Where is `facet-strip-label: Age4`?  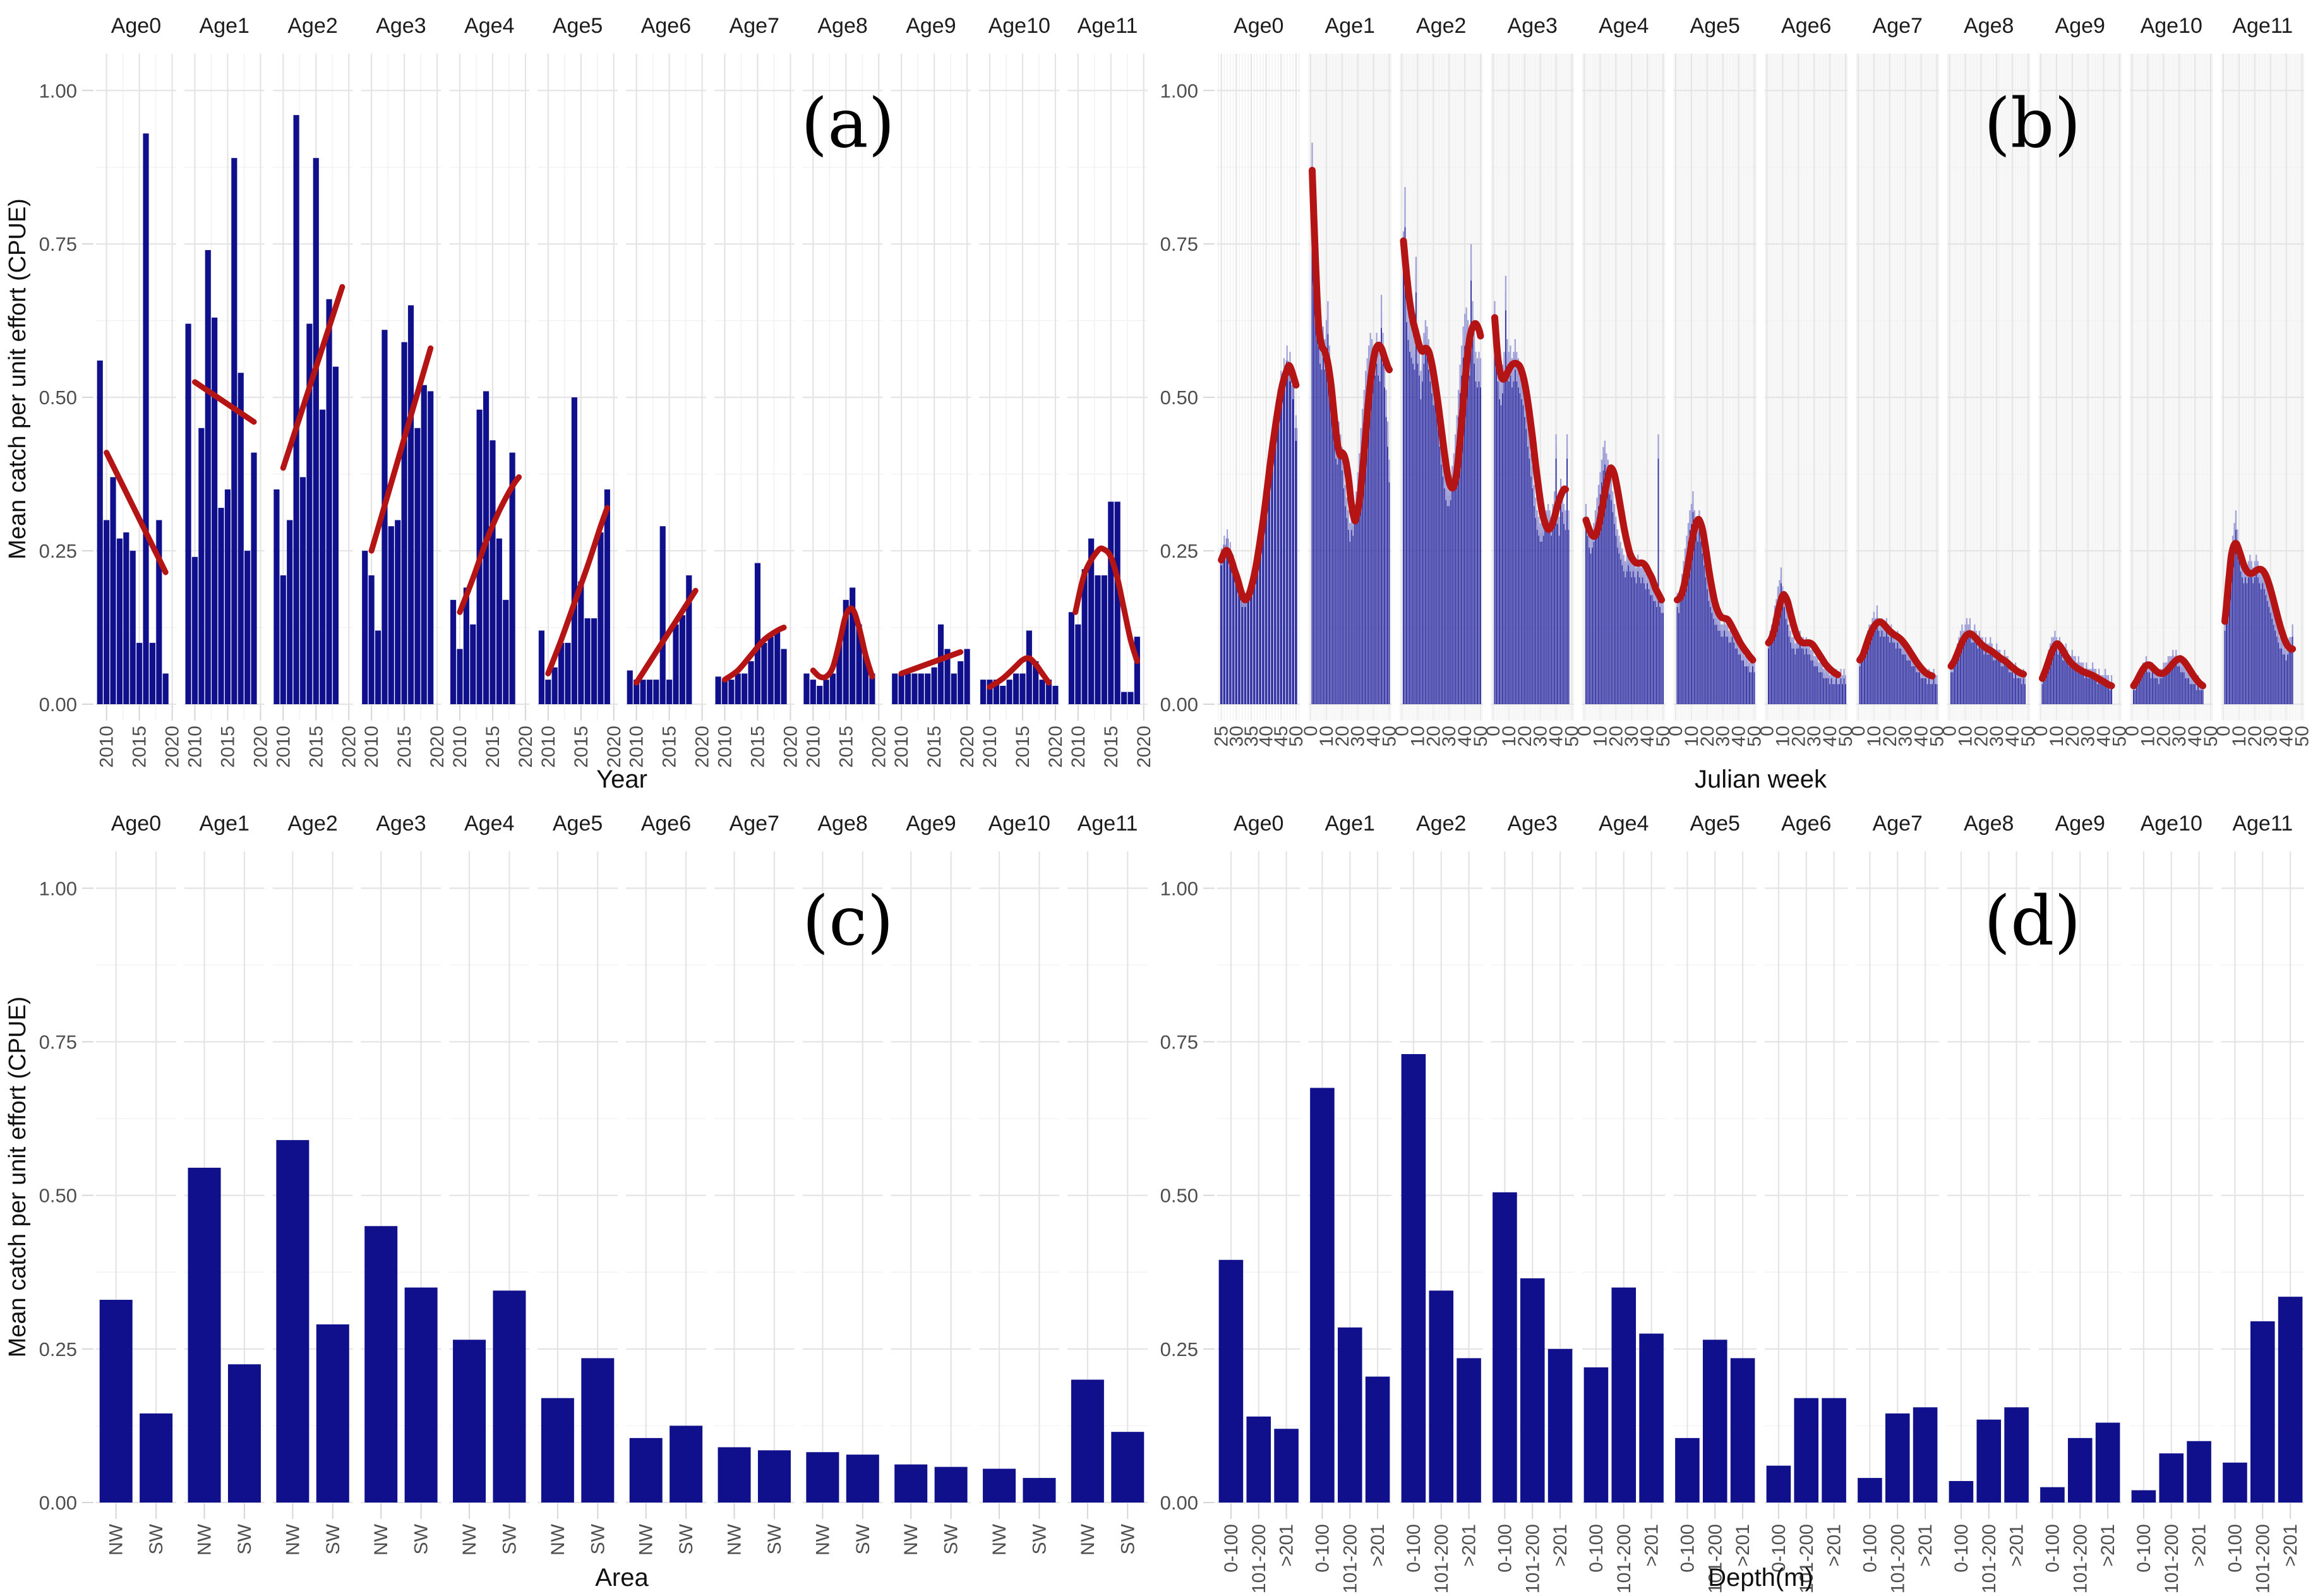
facet-strip-label: Age4 is located at coordinates (489, 26).